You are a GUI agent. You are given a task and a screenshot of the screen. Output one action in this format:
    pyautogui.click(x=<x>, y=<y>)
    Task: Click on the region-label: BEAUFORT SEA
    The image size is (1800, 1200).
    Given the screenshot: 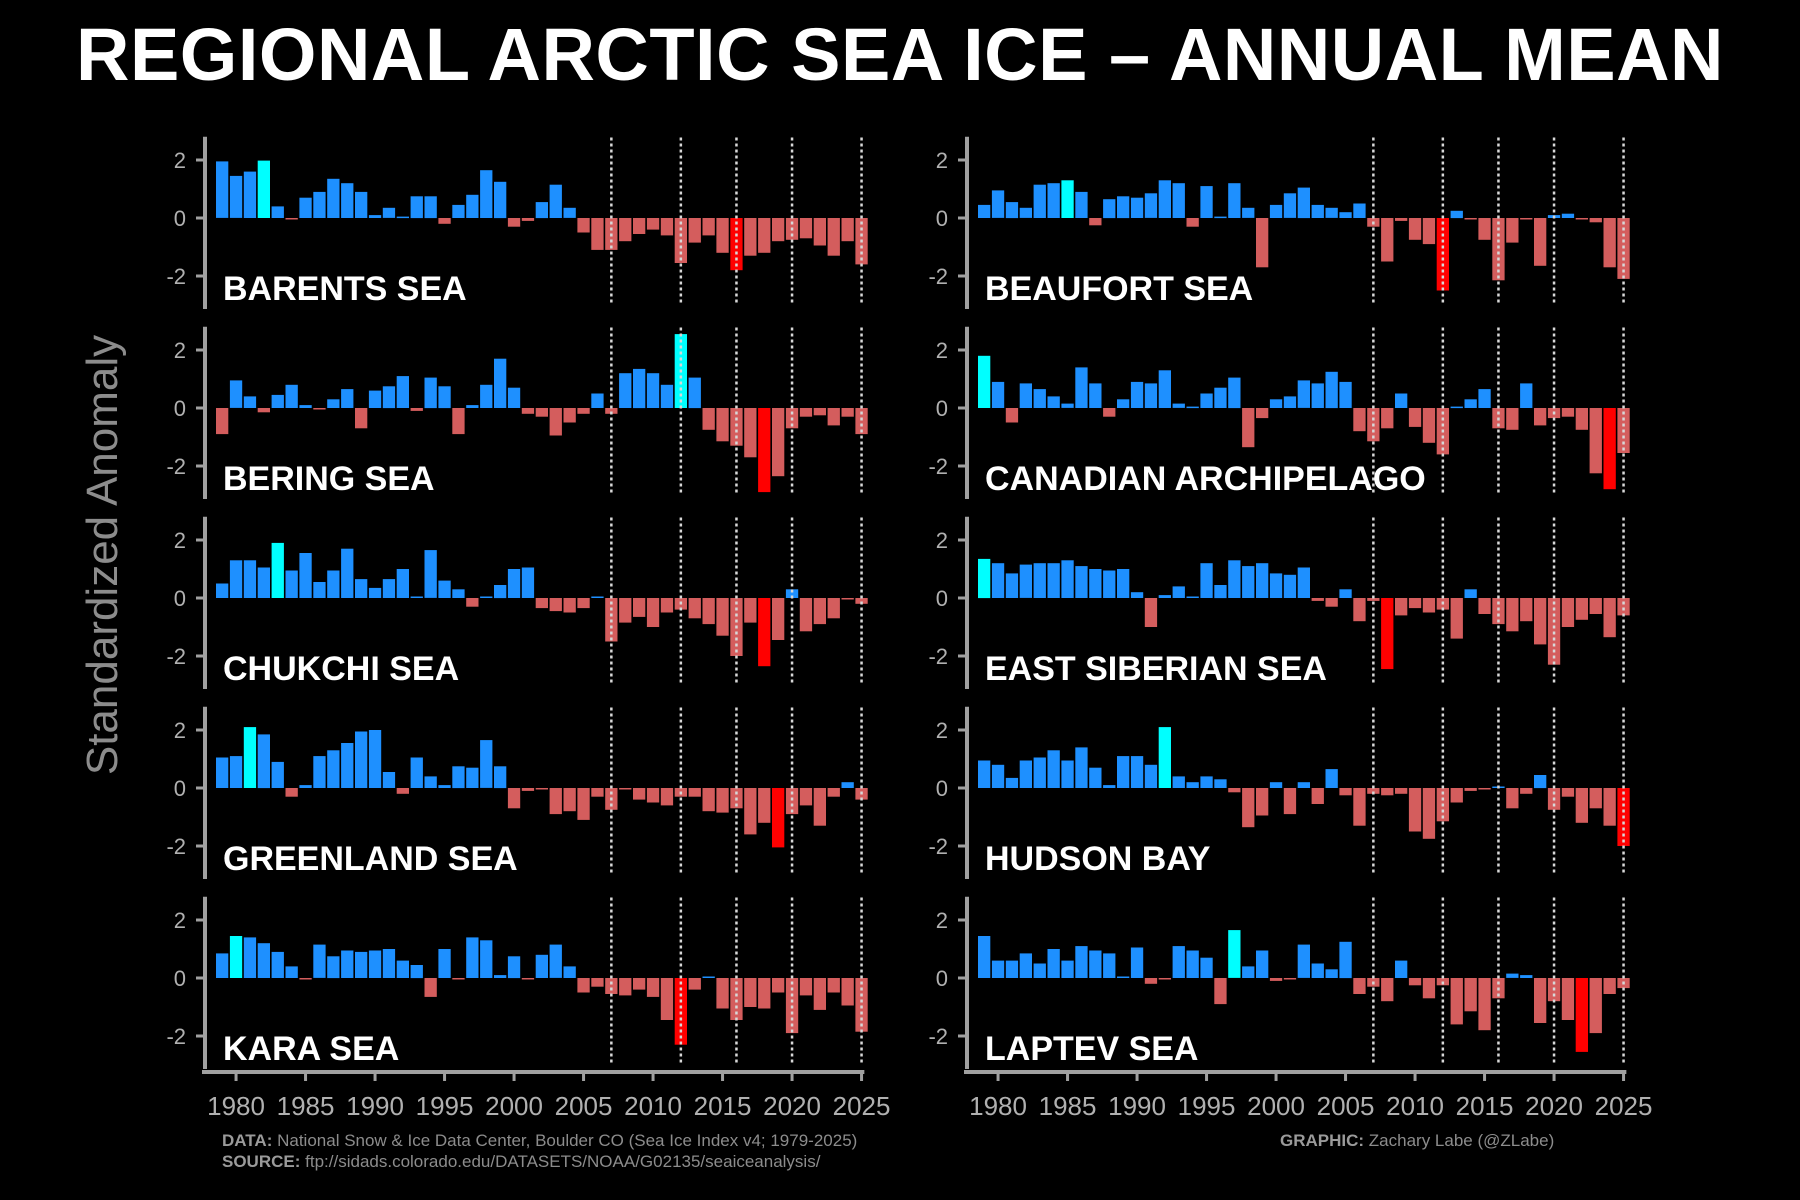 What is the action you would take?
    pyautogui.click(x=1119, y=289)
    